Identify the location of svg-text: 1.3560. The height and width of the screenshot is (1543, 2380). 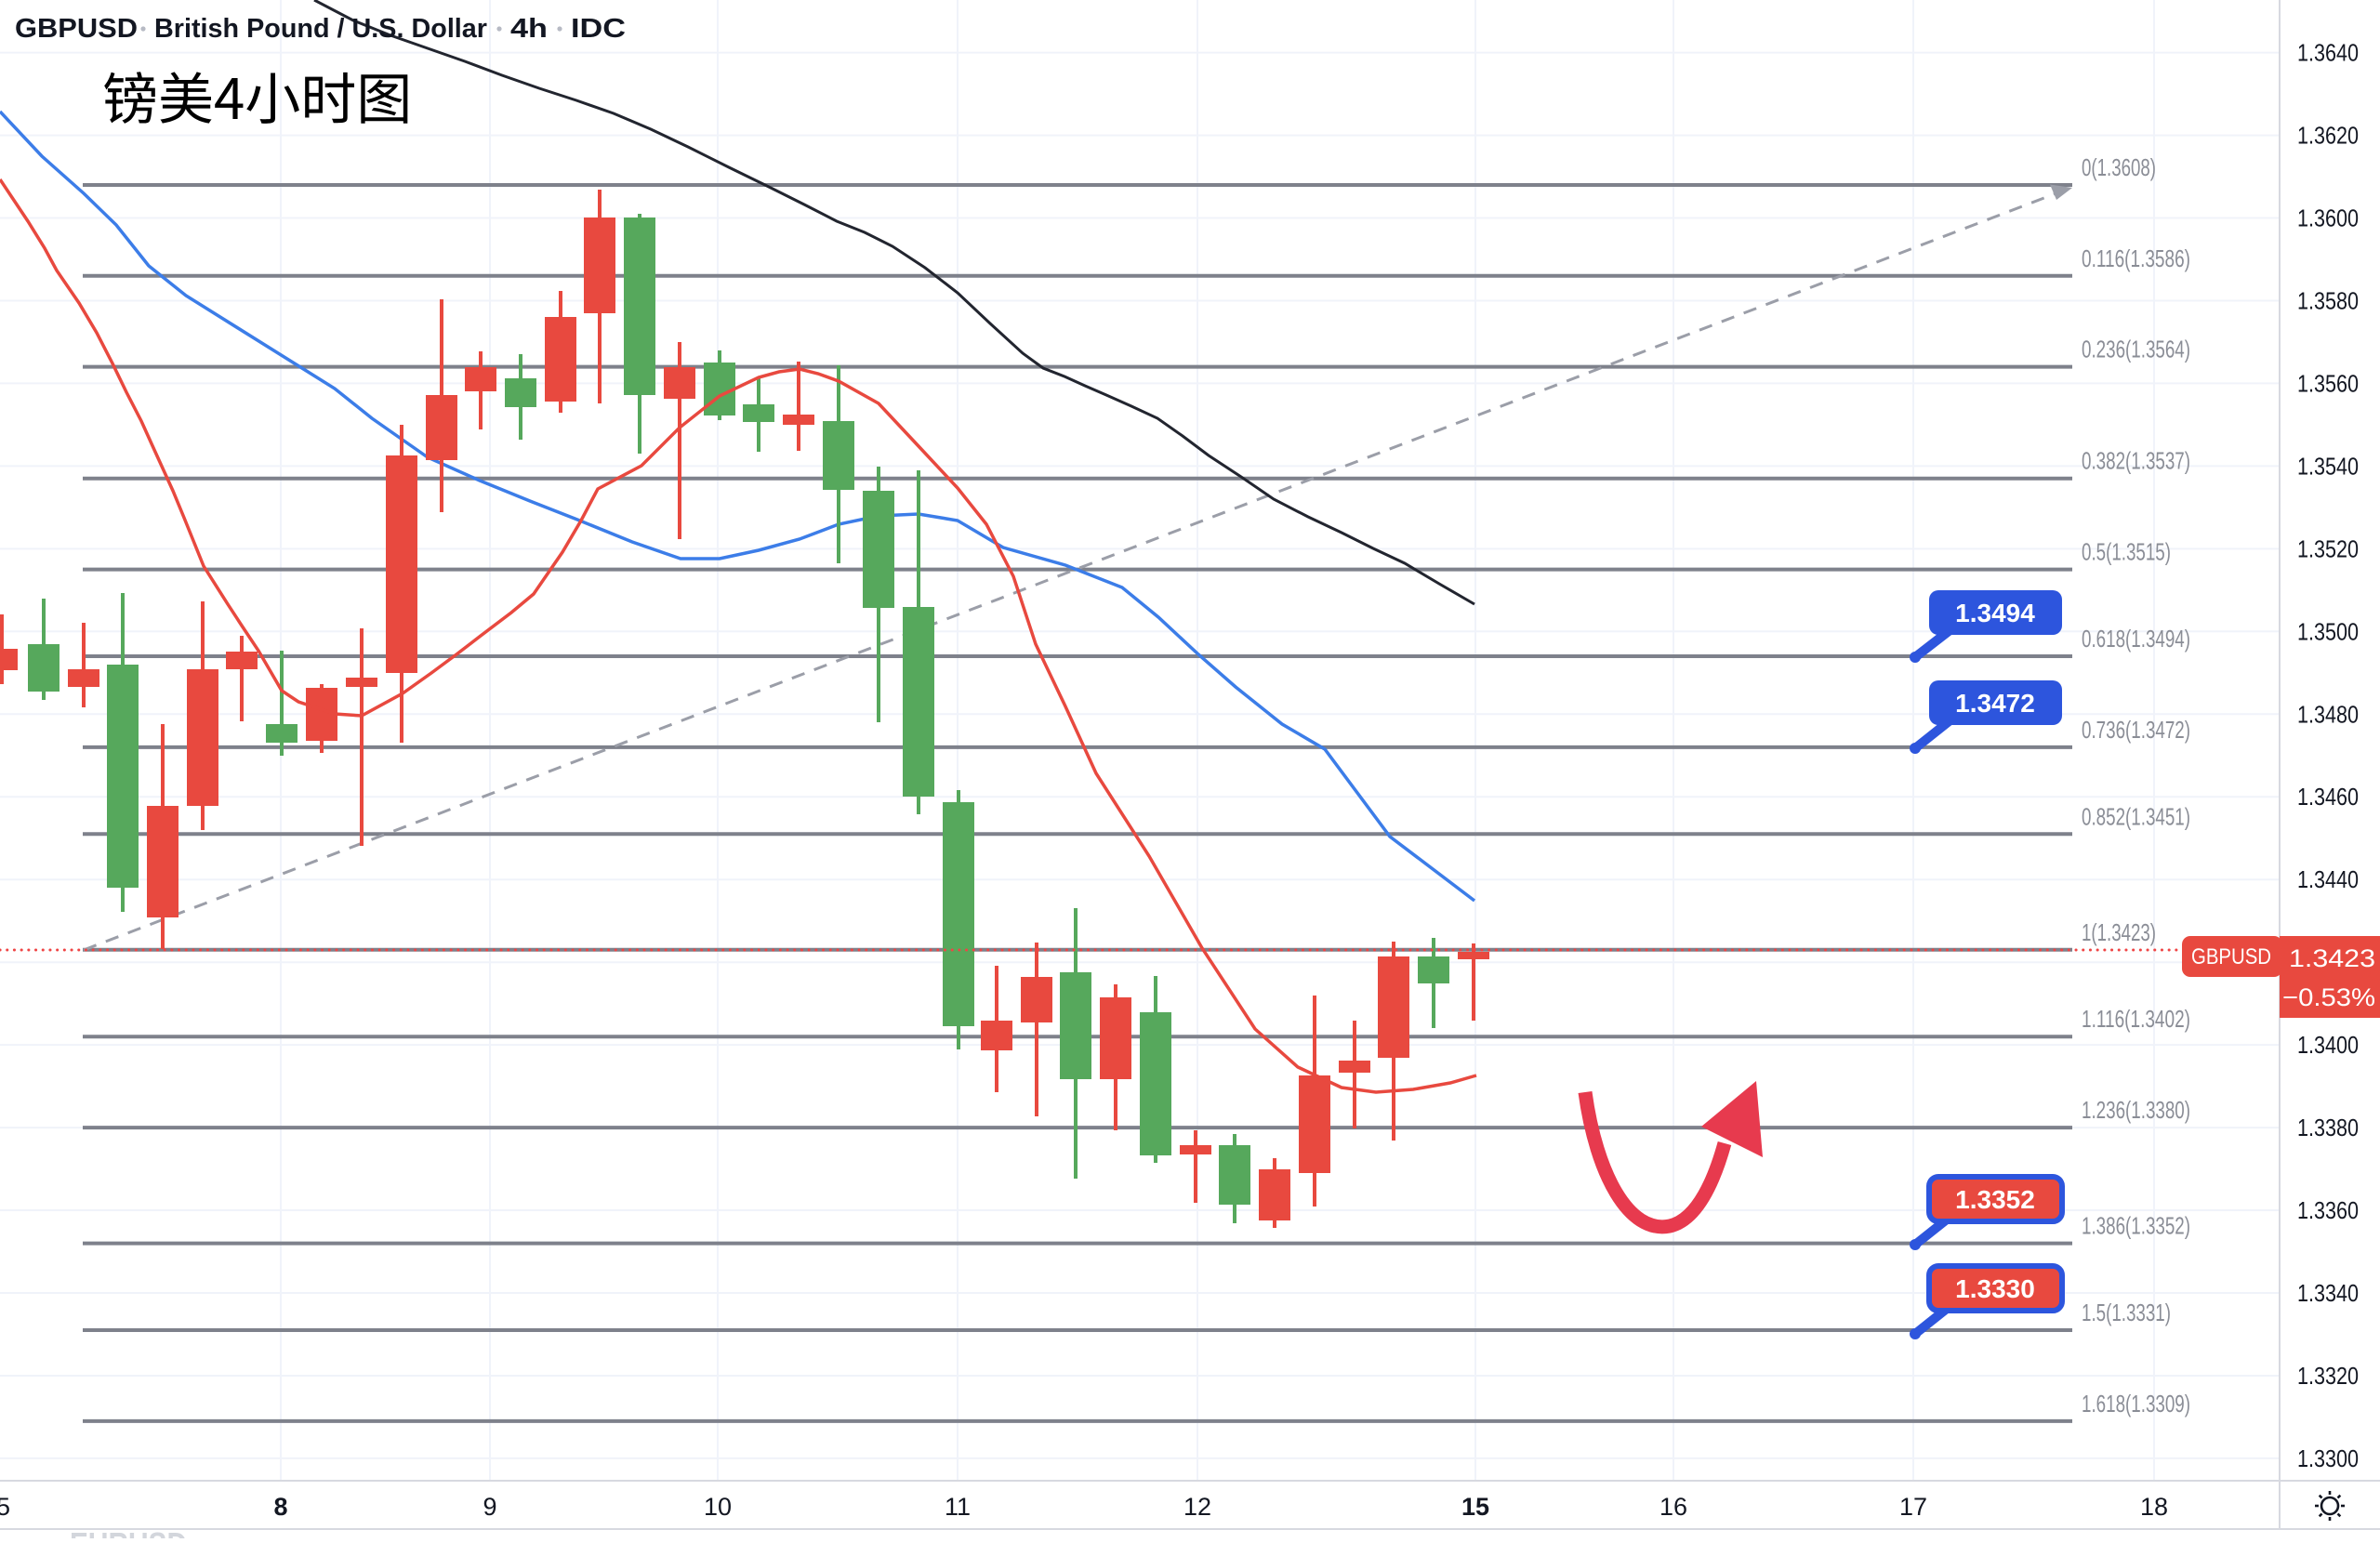
(2328, 383).